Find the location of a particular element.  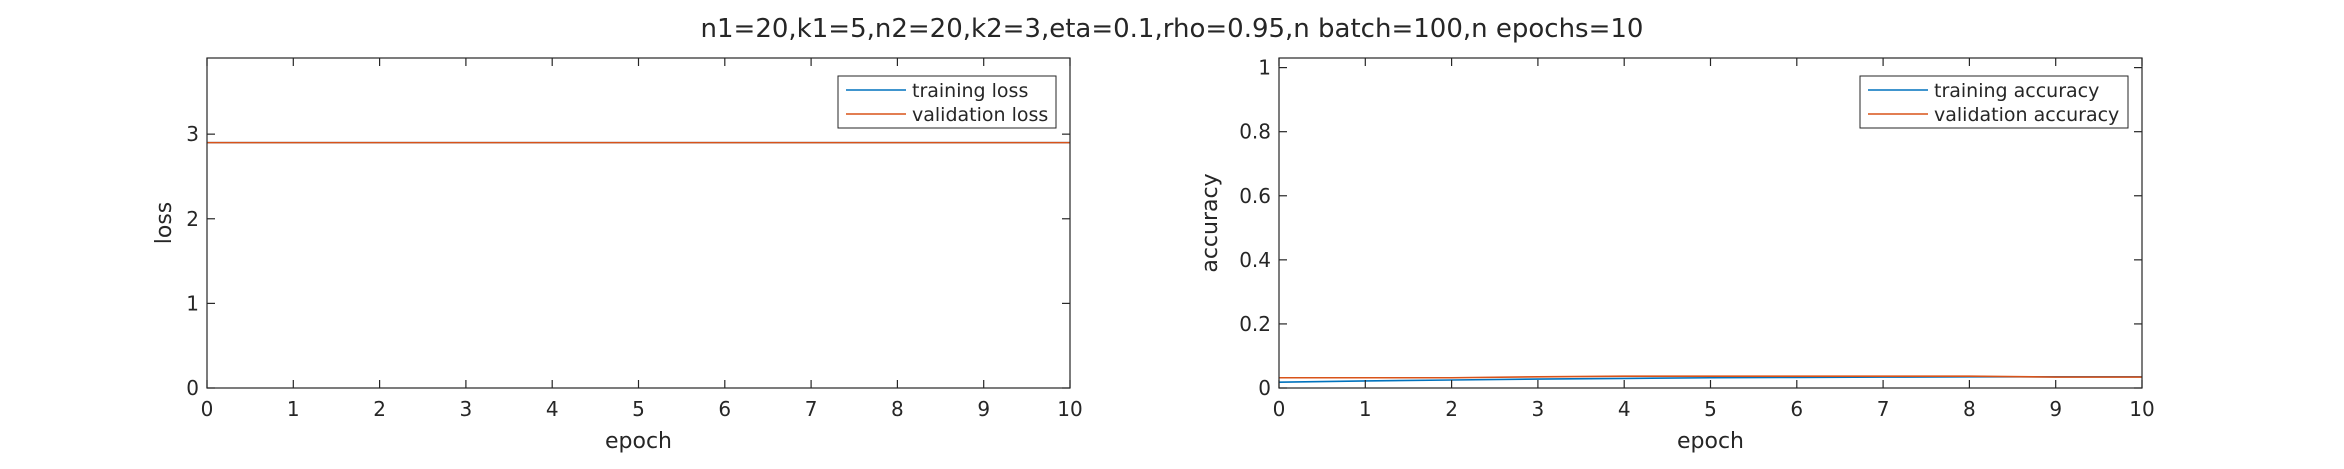

y-axis-label: accuracy is located at coordinates (1210, 222).